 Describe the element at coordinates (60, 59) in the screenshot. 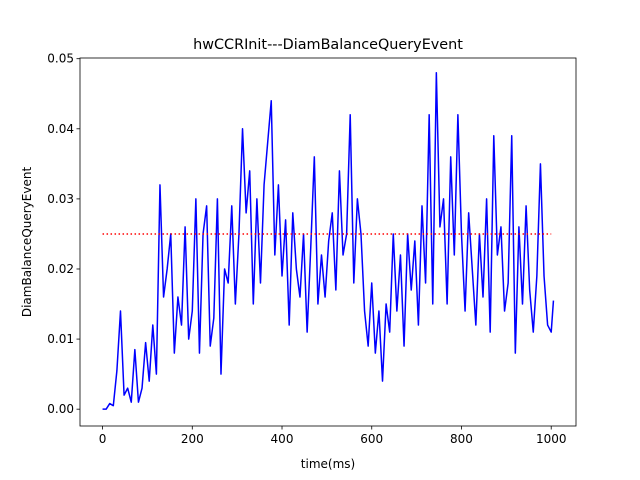

I see `y-tick-label: 0.05` at that location.